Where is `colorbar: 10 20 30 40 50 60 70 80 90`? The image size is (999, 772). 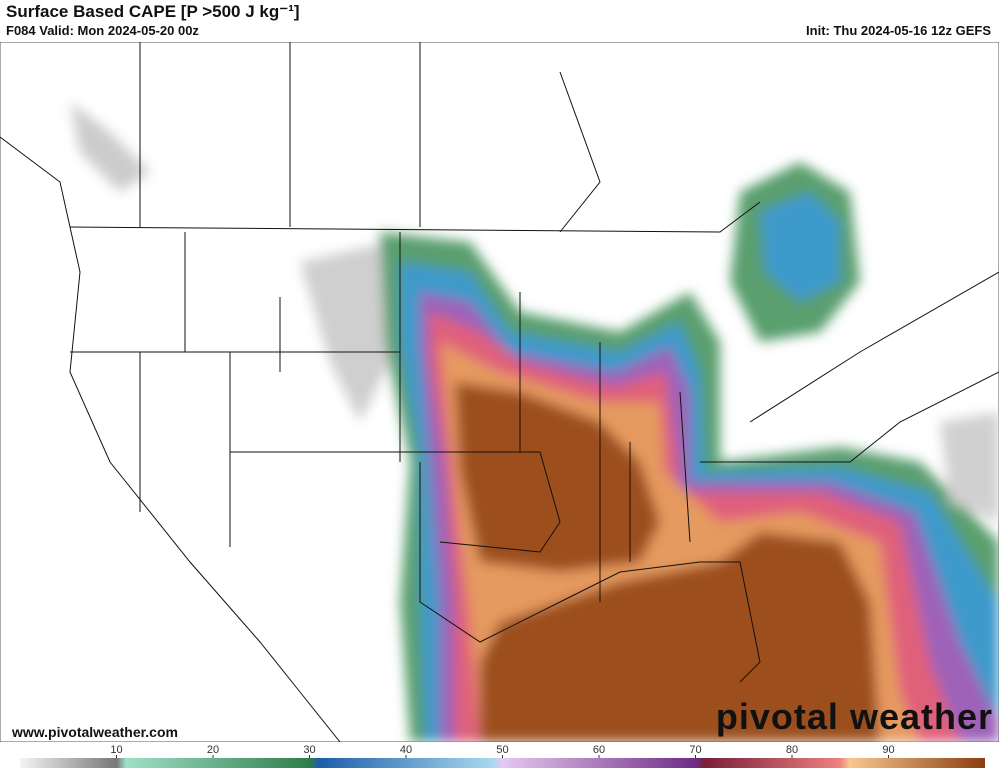 colorbar: 10 20 30 40 50 60 70 80 90 is located at coordinates (502, 756).